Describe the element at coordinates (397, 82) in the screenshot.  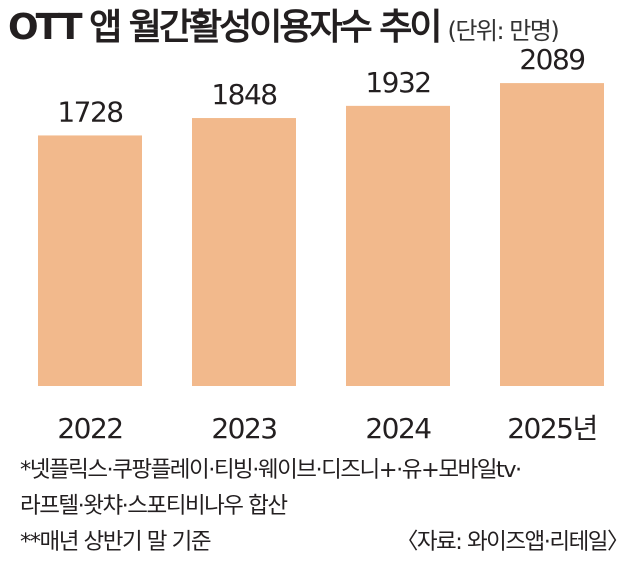
I see `data-label-2024: 1932` at that location.